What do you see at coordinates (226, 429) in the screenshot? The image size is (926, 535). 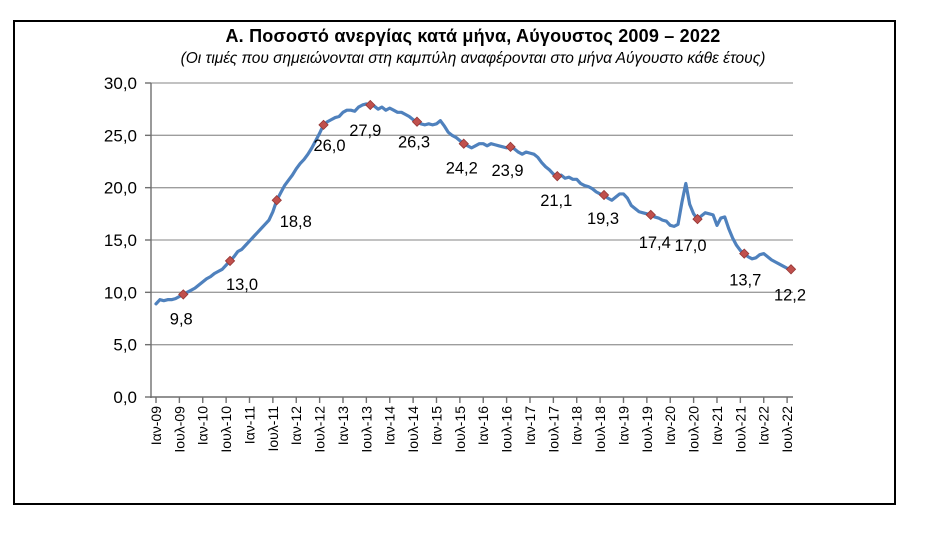 I see `x-tick-label: Ιουλ-10` at bounding box center [226, 429].